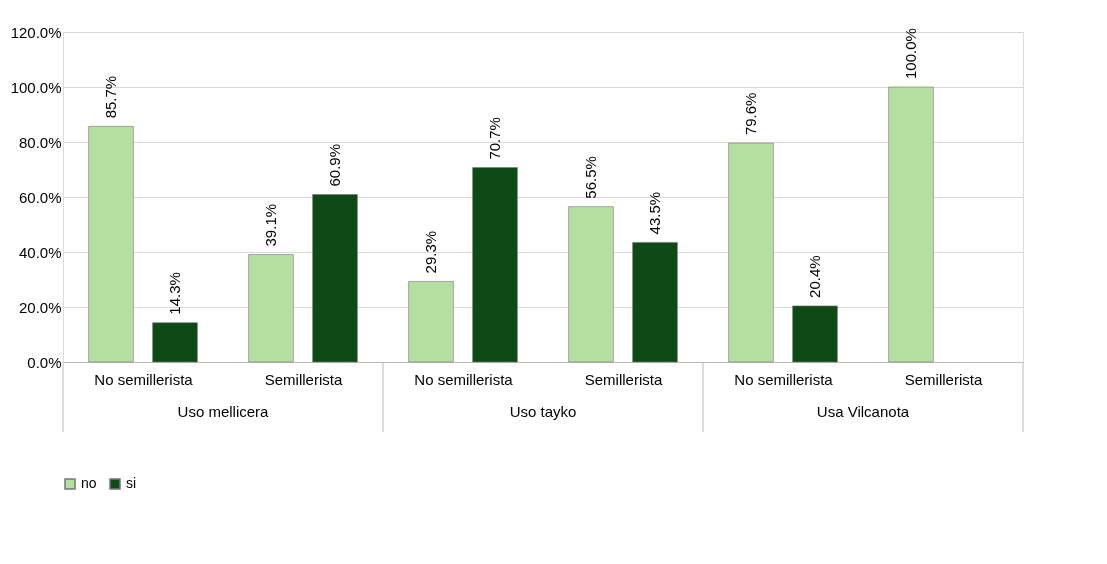  I want to click on data-label: 79.6%, so click(750, 114).